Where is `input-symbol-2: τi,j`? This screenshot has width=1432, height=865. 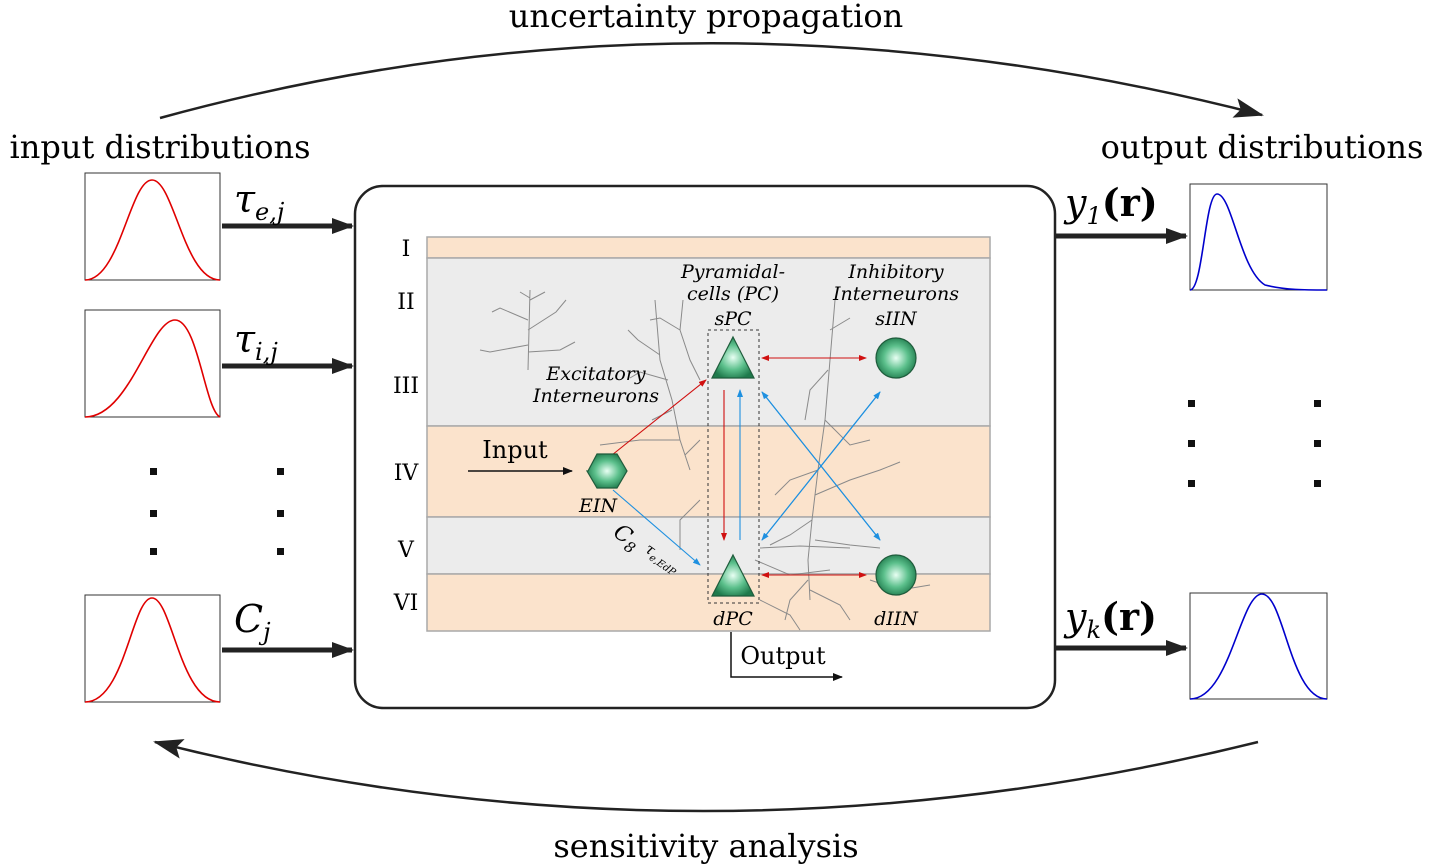
input-symbol-2: τi,j is located at coordinates (256, 341).